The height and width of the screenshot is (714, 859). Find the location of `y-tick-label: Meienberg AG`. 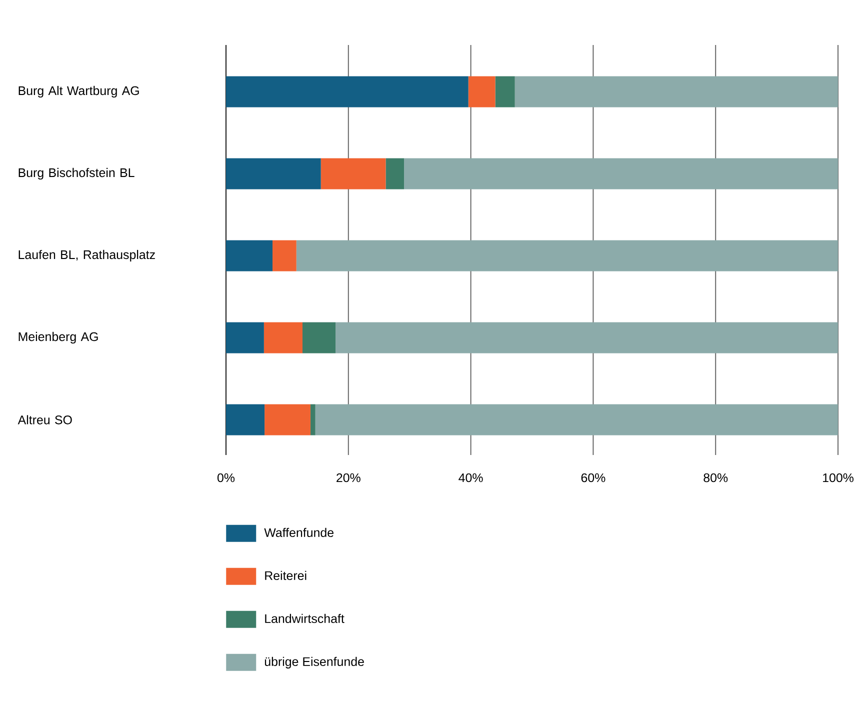

y-tick-label: Meienberg AG is located at coordinates (58, 338).